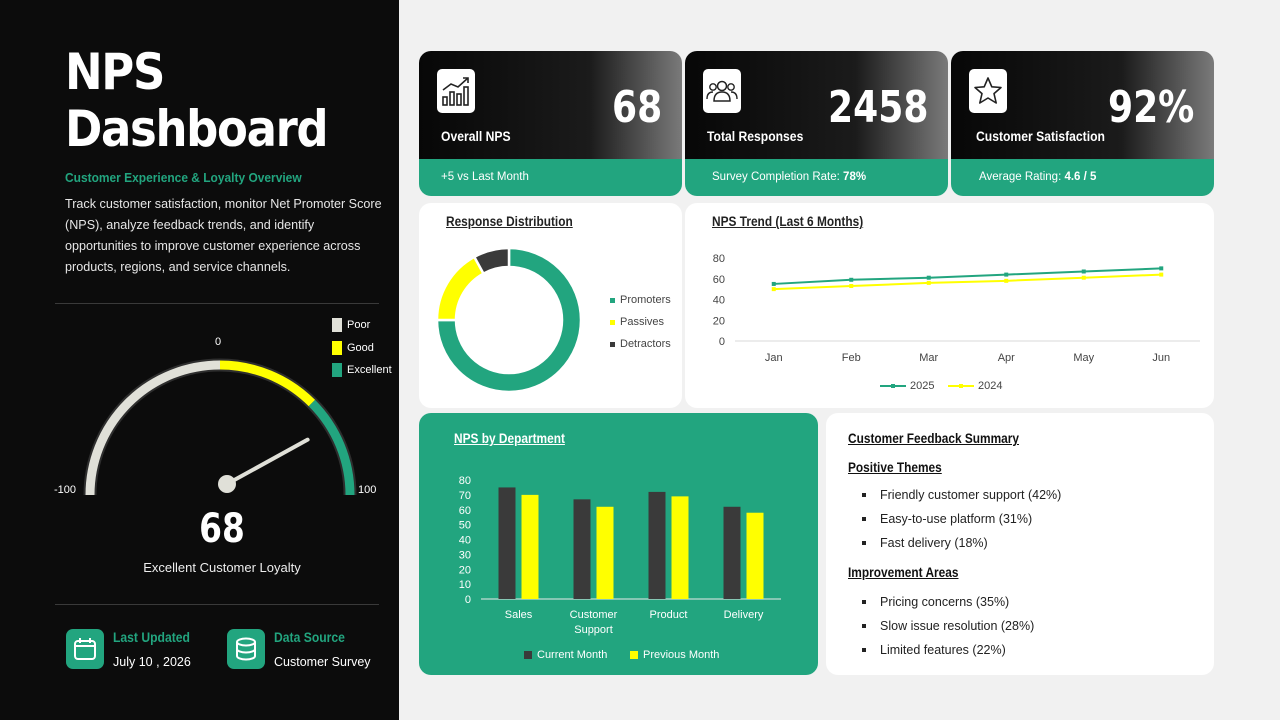 The height and width of the screenshot is (720, 1280). Describe the element at coordinates (988, 91) in the screenshot. I see `star-icon` at that location.